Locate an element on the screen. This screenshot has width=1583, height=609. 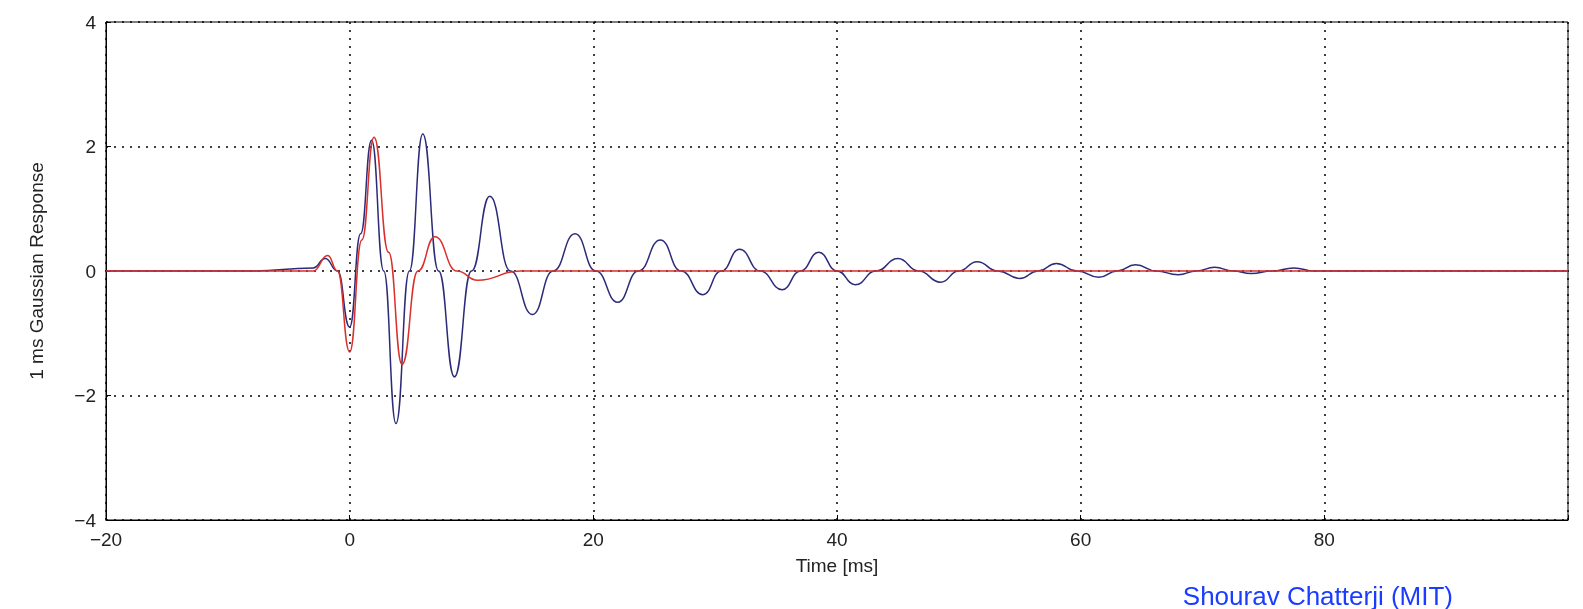
y-tick-label: 2 is located at coordinates (90, 146).